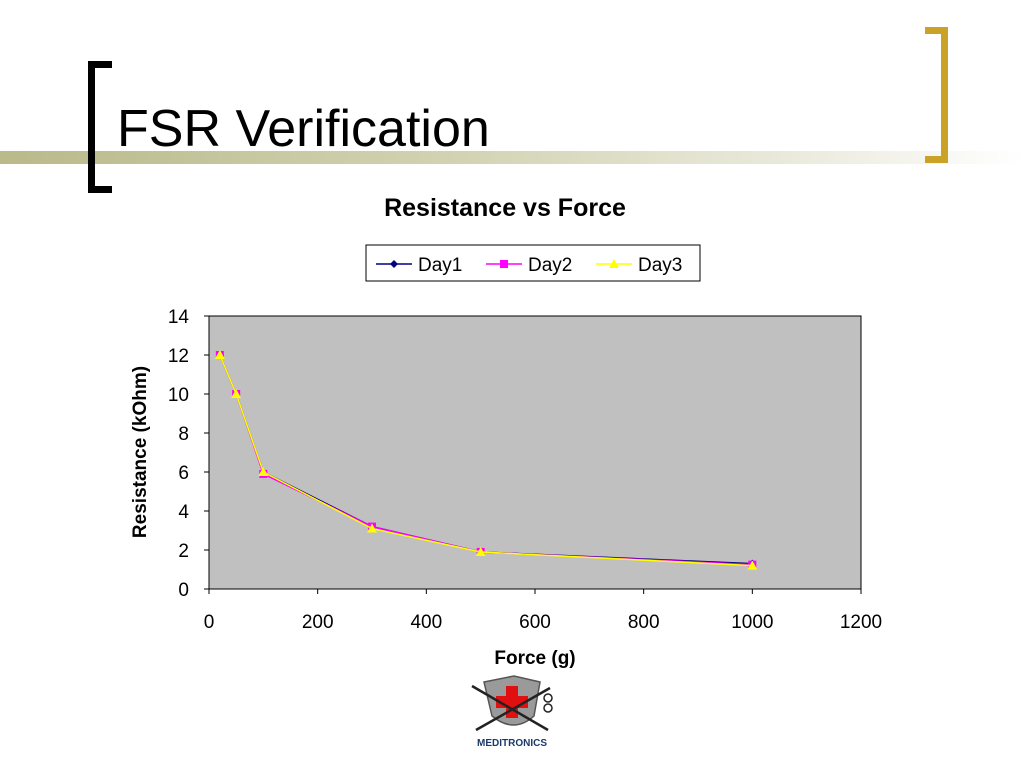 The width and height of the screenshot is (1024, 768). Describe the element at coordinates (534, 658) in the screenshot. I see `x-axis-label: Force (g)` at that location.